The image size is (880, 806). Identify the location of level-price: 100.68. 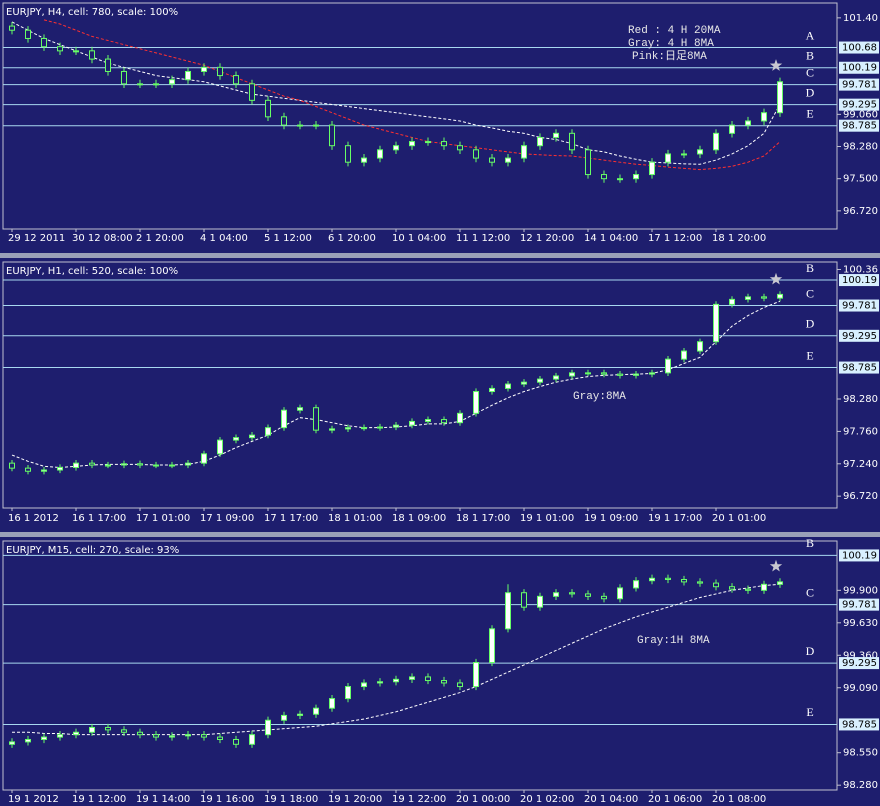
(859, 48).